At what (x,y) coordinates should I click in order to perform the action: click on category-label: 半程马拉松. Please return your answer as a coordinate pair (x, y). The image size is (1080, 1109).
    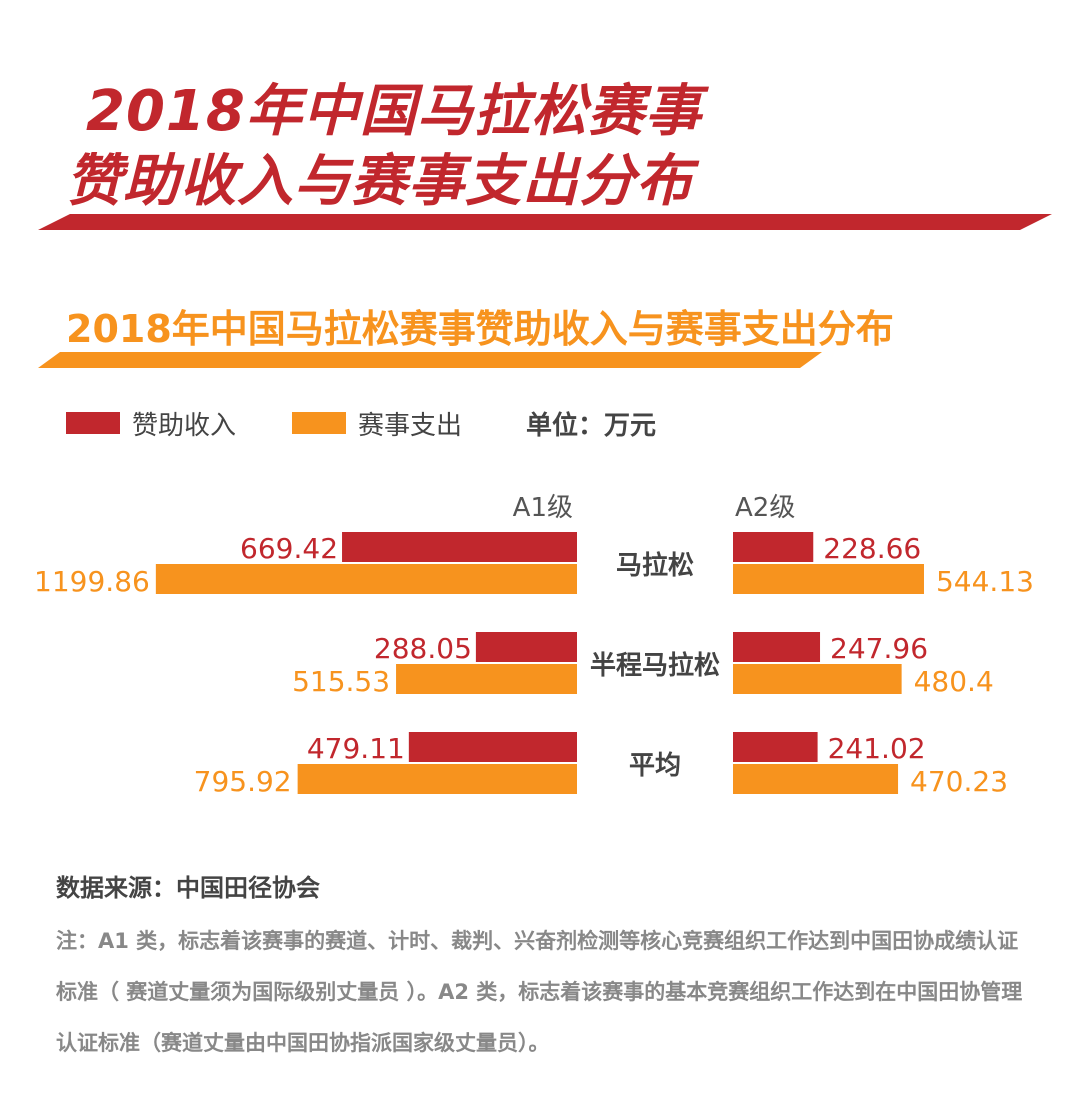
    Looking at the image, I should click on (655, 665).